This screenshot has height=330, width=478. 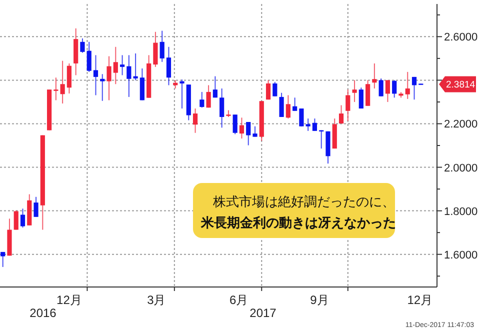 I want to click on price-tag: 2.3814, so click(x=457, y=84).